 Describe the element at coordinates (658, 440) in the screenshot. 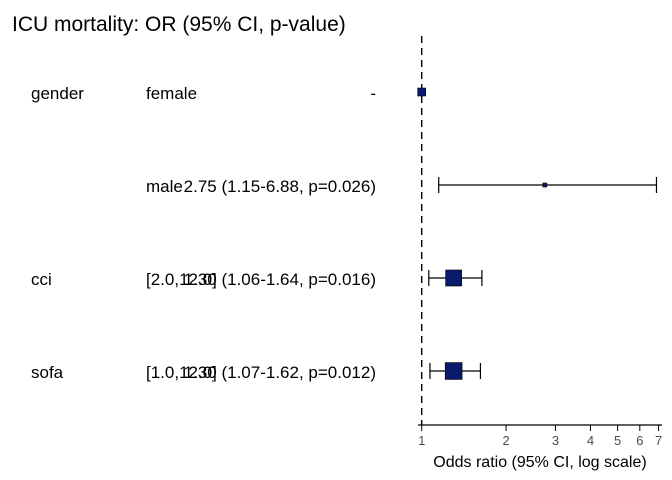

I see `x-tick-label: 7` at that location.